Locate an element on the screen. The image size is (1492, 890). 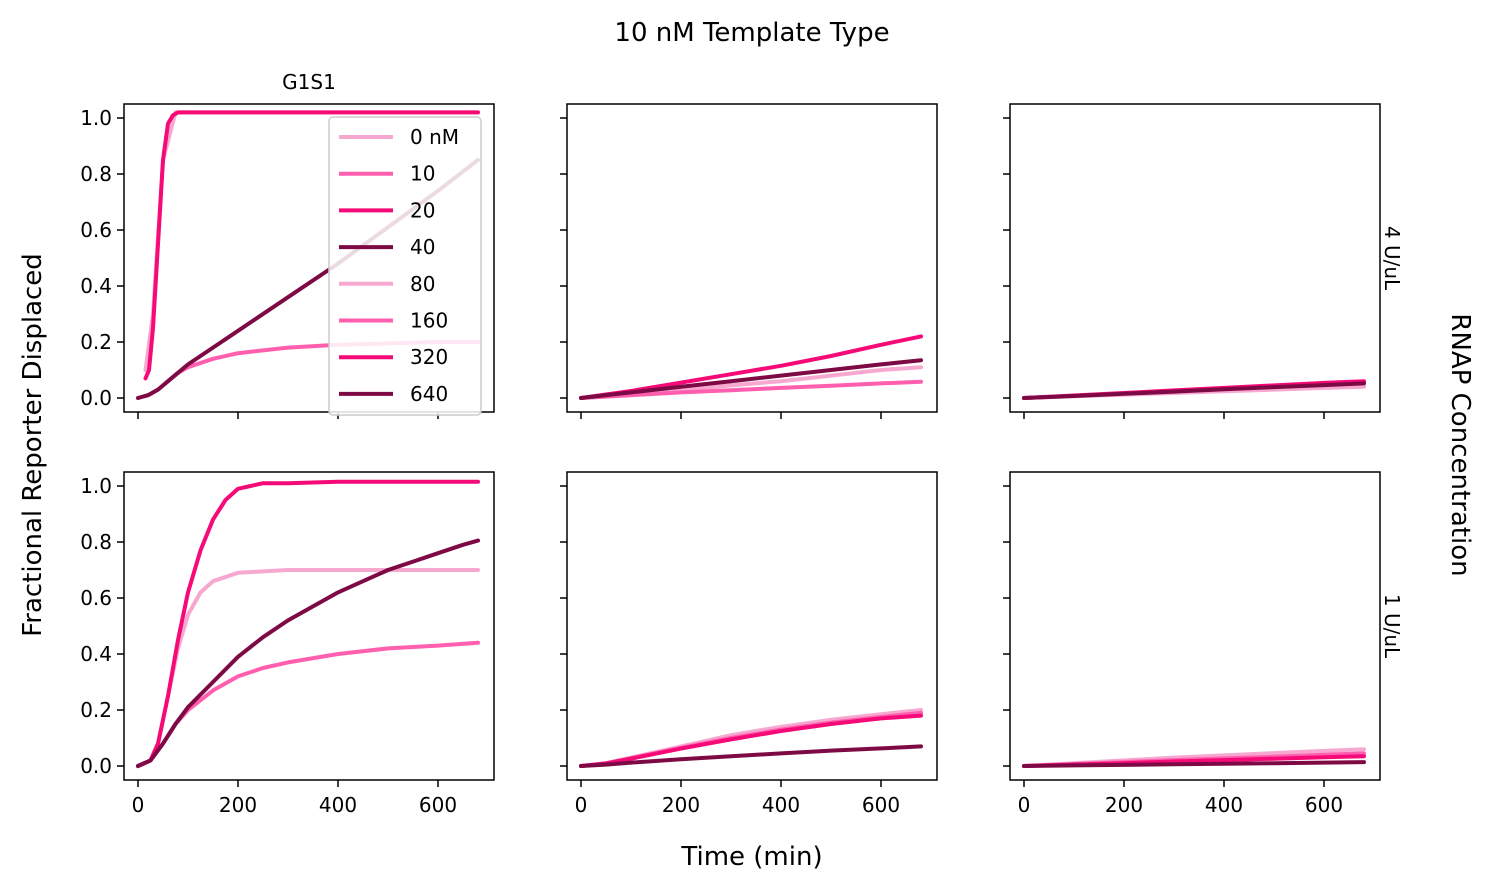
subplot-r0c2: 4 U/uL is located at coordinates (1203, 261).